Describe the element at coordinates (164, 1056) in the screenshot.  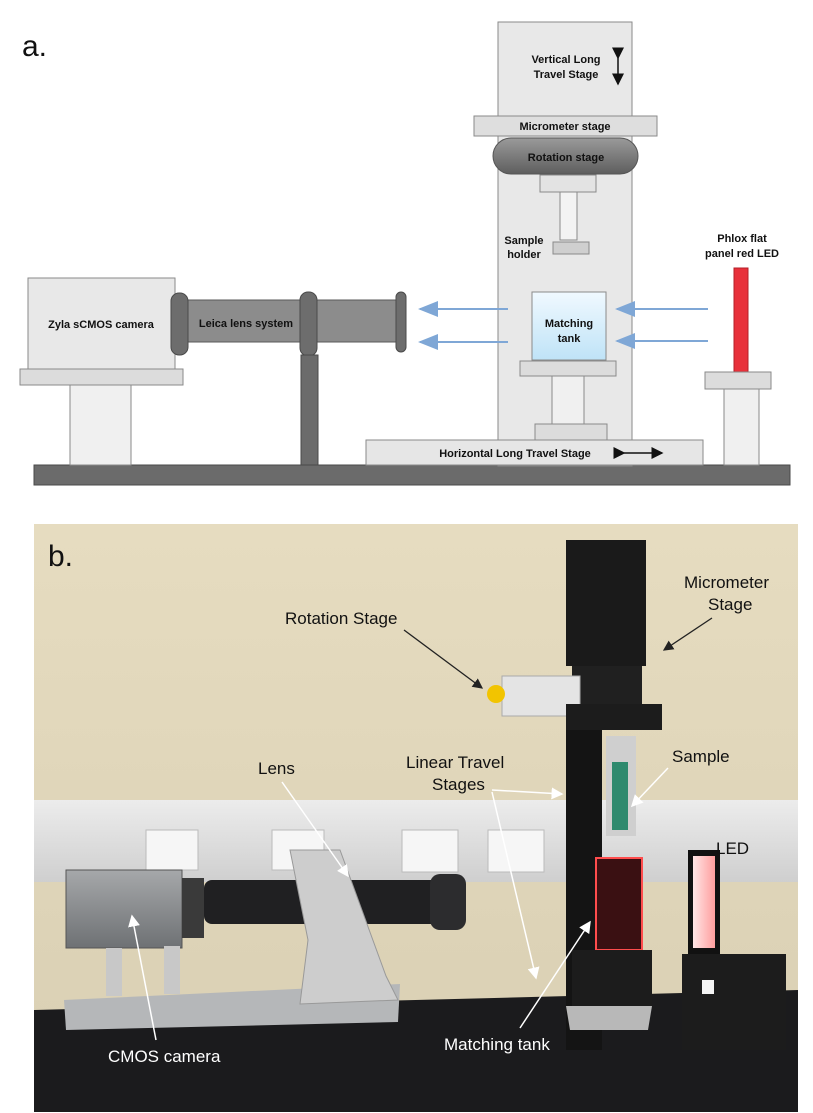
I see `cmos-camera-photo-label: CMOS camera` at that location.